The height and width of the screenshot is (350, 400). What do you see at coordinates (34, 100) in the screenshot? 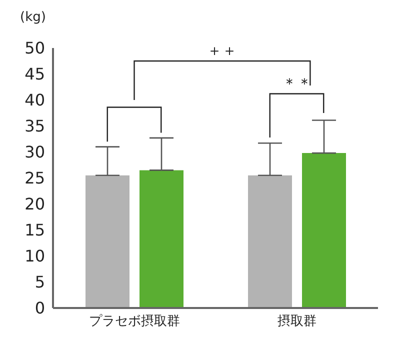
I see `y-tick-label: 40` at bounding box center [34, 100].